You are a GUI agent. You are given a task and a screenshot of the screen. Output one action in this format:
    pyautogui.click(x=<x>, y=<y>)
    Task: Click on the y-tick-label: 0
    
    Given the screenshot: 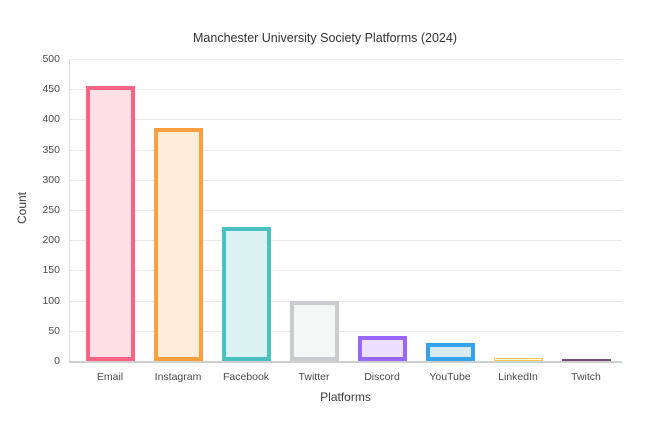 What is the action you would take?
    pyautogui.click(x=57, y=361)
    